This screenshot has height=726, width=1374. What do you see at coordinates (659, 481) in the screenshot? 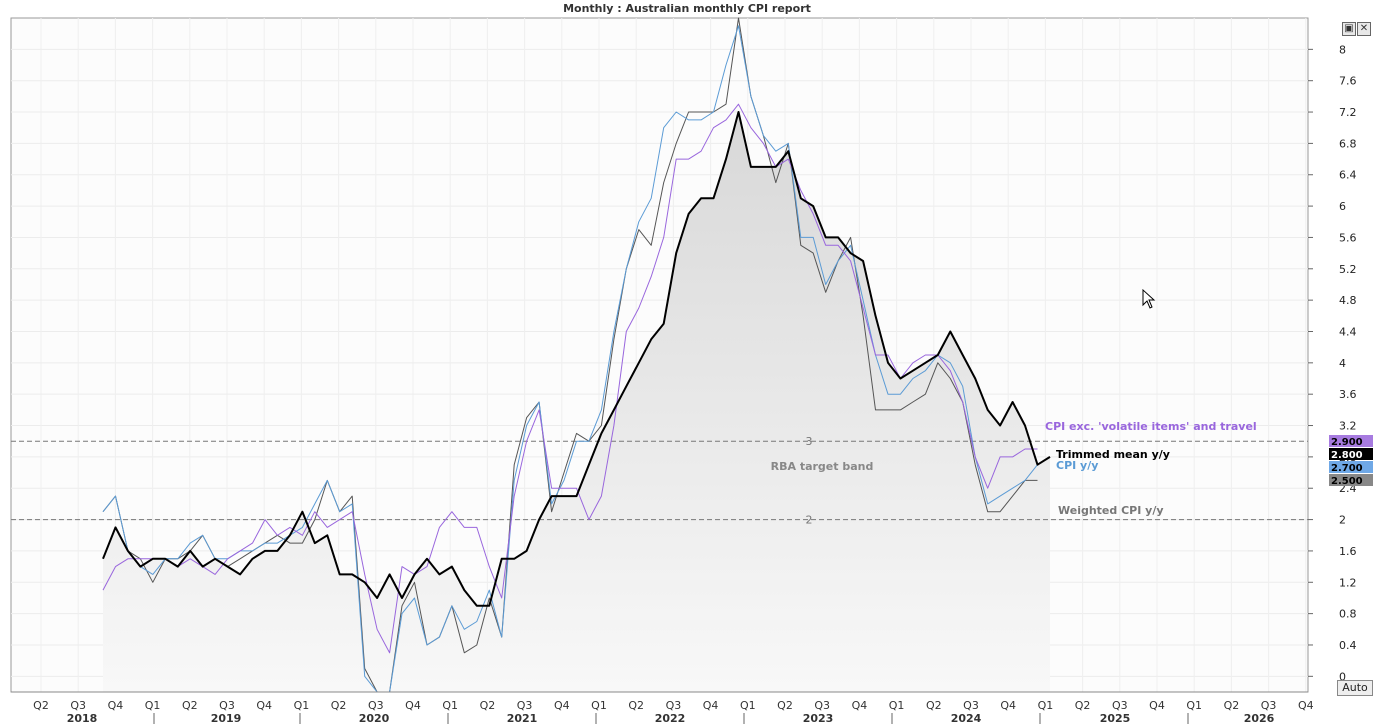
I see `reference-lines: 3 2 RBA target band` at bounding box center [659, 481].